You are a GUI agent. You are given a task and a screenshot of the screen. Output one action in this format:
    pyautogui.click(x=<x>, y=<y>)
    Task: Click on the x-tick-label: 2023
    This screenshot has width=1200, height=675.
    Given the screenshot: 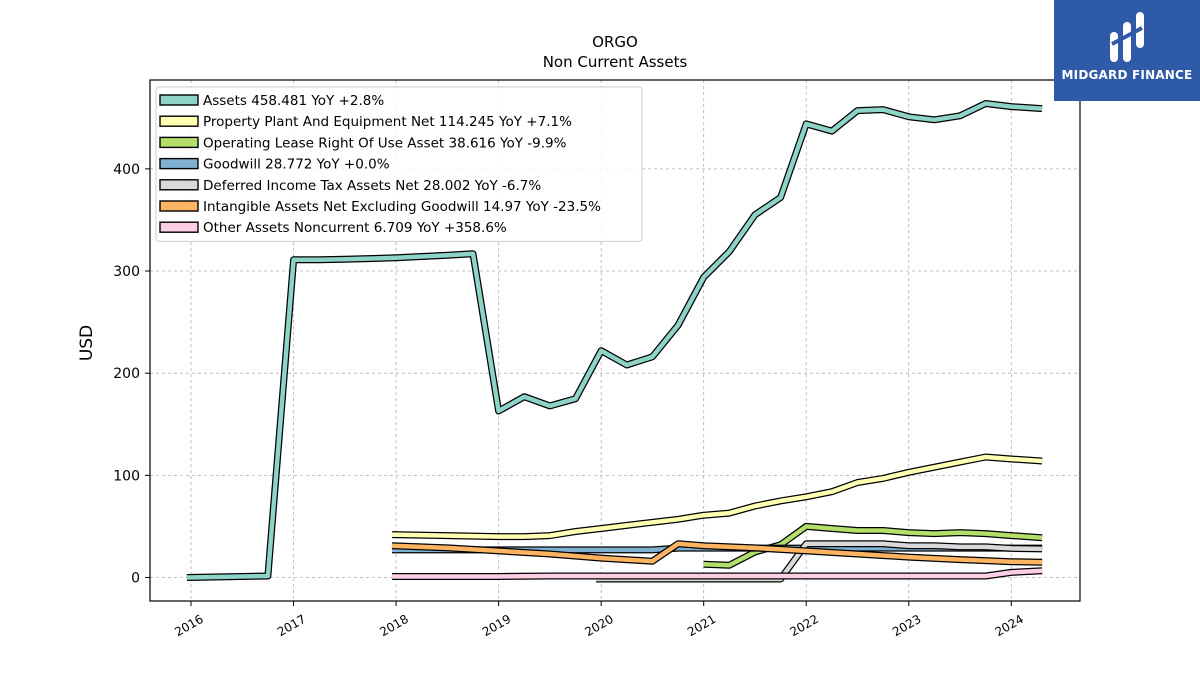 What is the action you would take?
    pyautogui.click(x=906, y=625)
    